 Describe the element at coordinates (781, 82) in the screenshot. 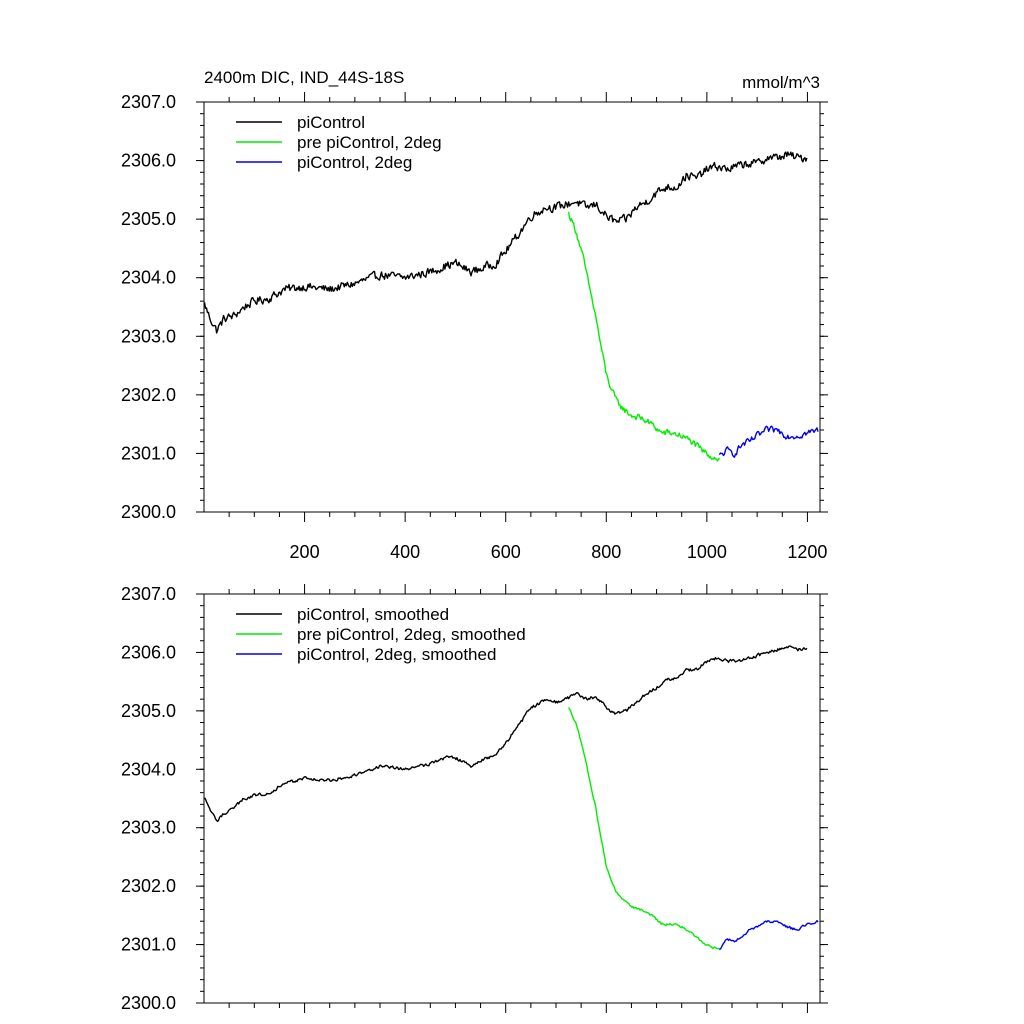

I see `units-label: mmol/m^3` at that location.